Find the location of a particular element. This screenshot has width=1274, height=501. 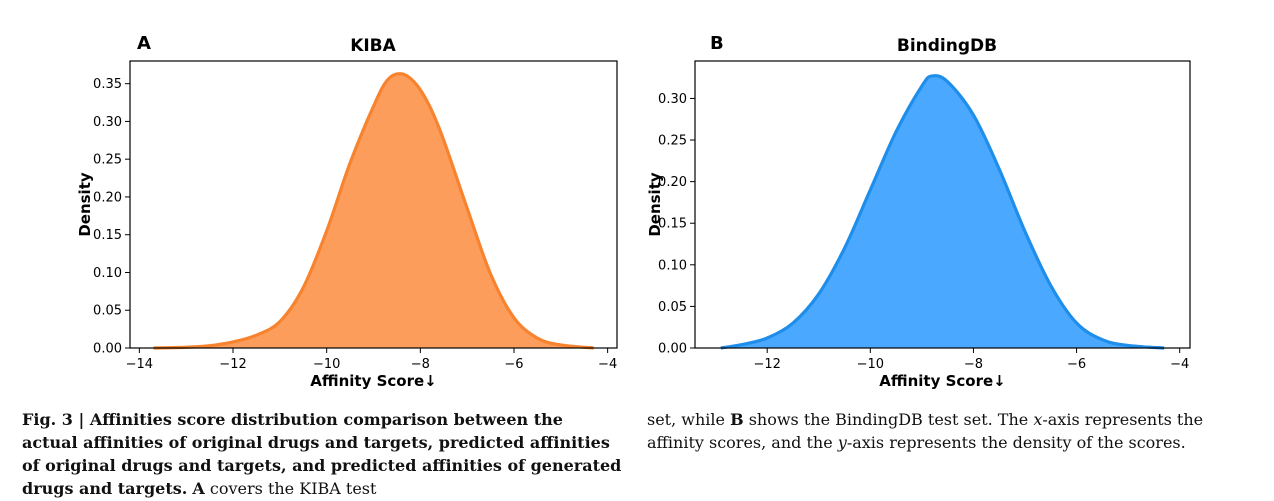

caption-text: set, while is located at coordinates (689, 419).